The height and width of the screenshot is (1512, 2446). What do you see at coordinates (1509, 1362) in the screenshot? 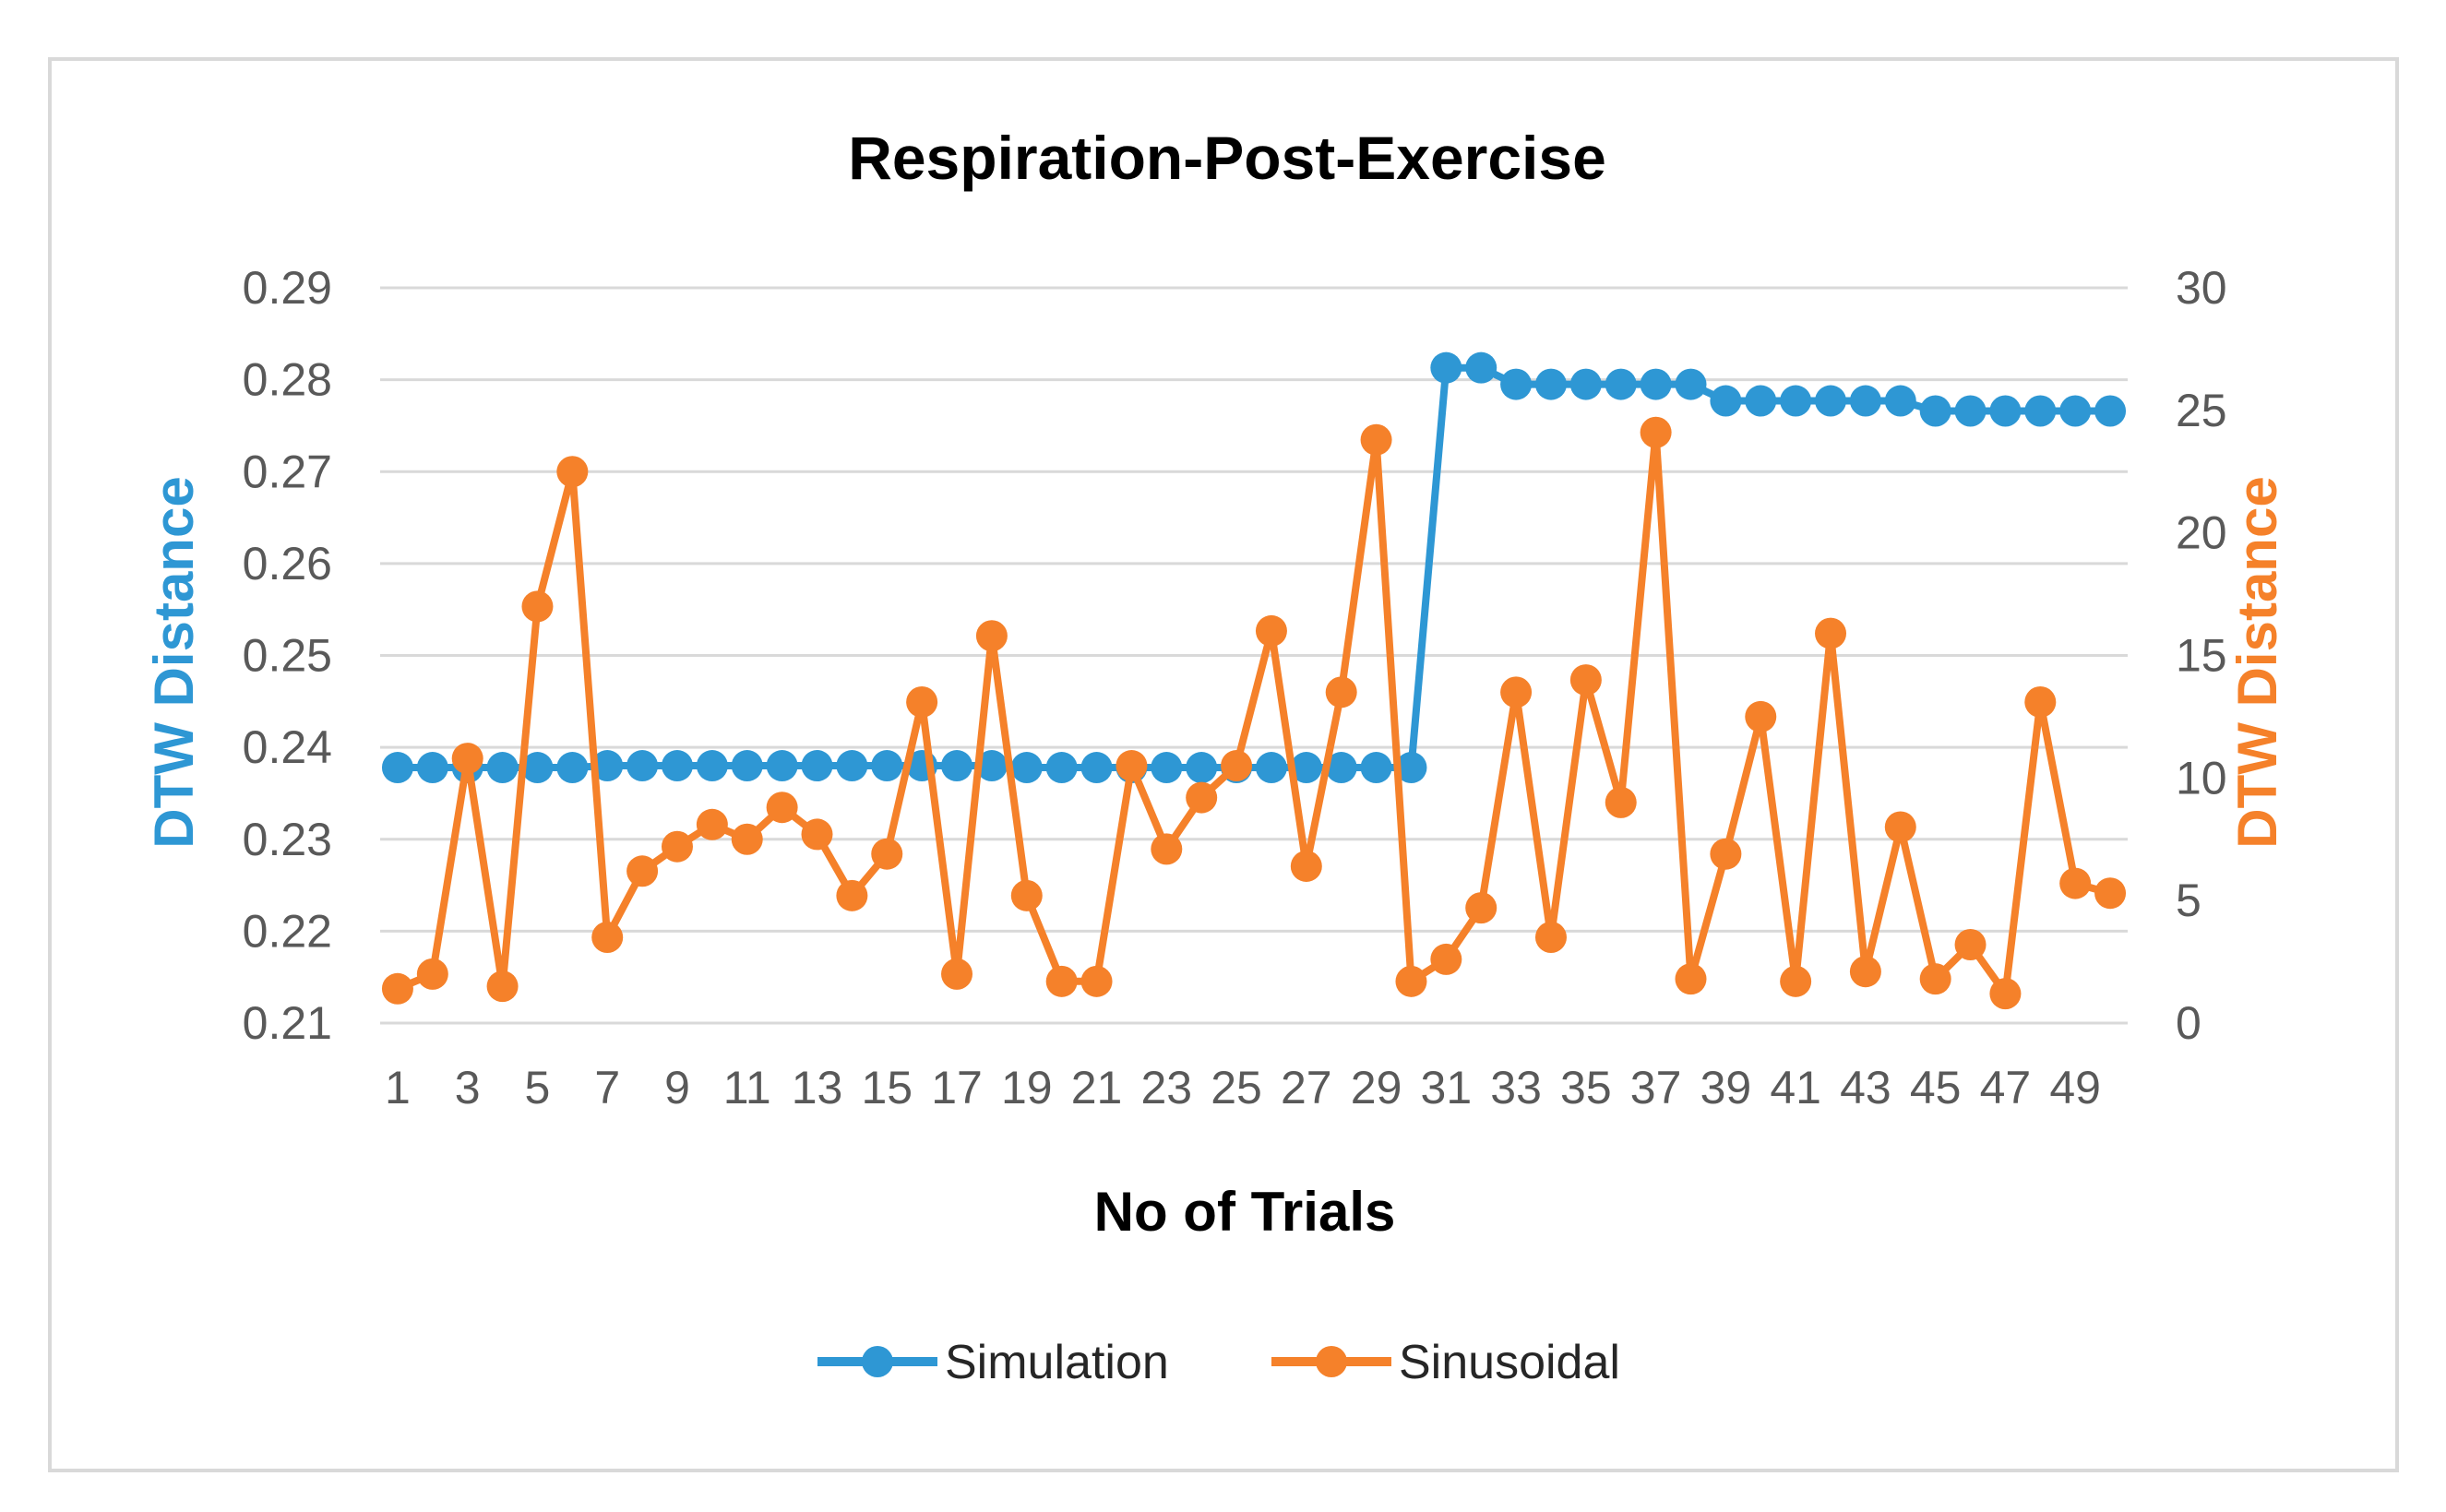
I see `legend-label-sinusoidal: Sinusoidal` at bounding box center [1509, 1362].